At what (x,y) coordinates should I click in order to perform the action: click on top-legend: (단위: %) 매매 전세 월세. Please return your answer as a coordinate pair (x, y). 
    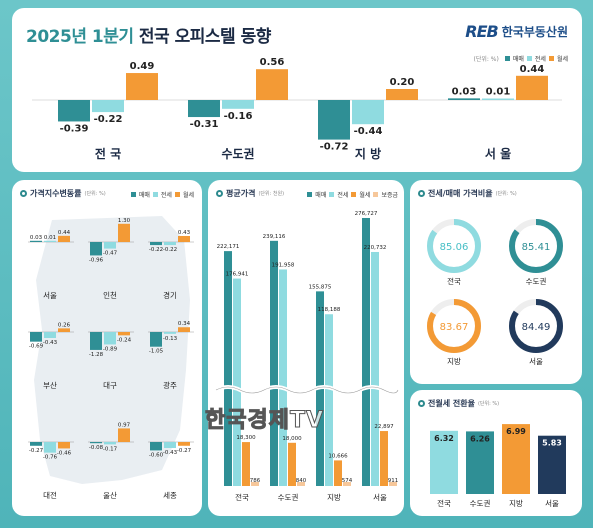
    Looking at the image, I should click on (520, 58).